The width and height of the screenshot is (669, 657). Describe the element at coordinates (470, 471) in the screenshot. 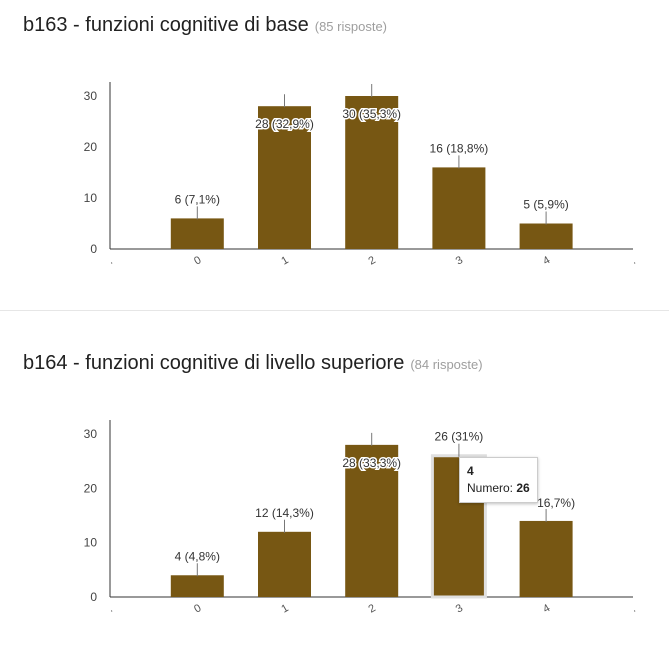

I see `tooltip-category: 4` at that location.